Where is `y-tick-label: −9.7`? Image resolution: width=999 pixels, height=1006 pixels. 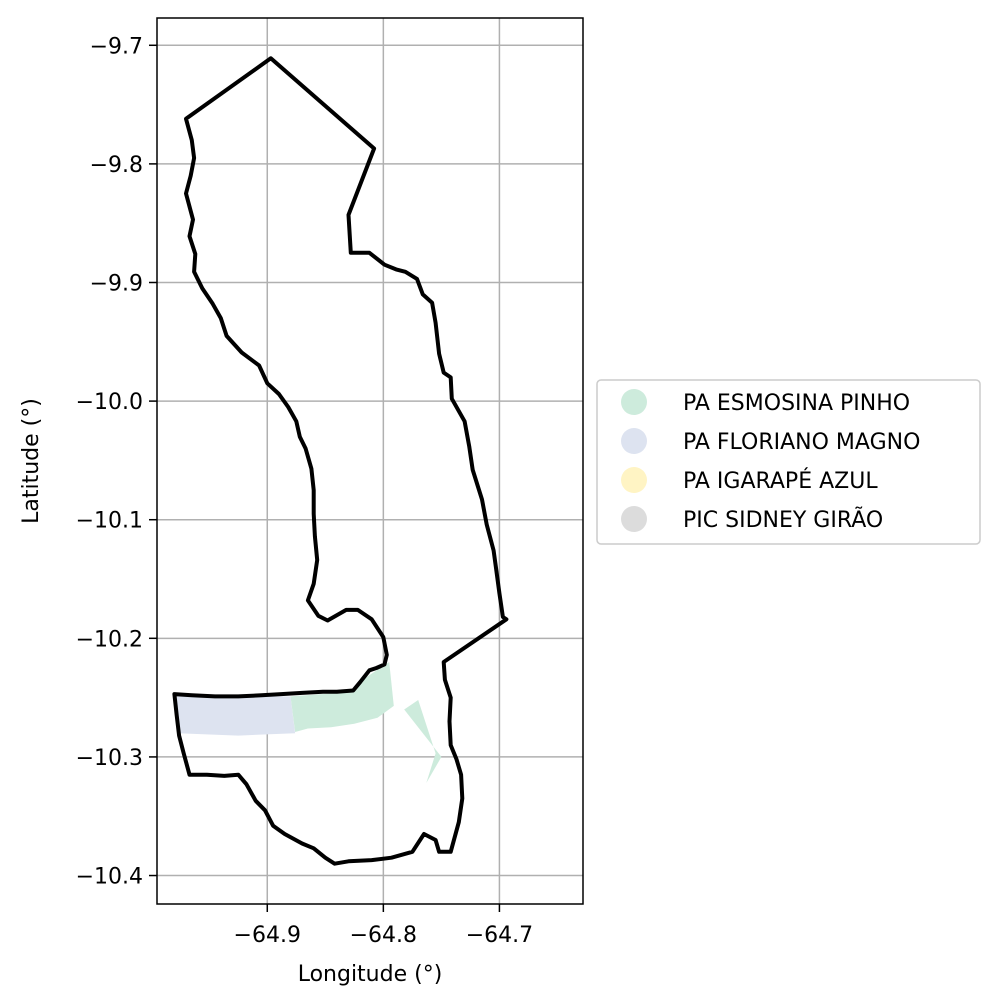 y-tick-label: −9.7 is located at coordinates (116, 46).